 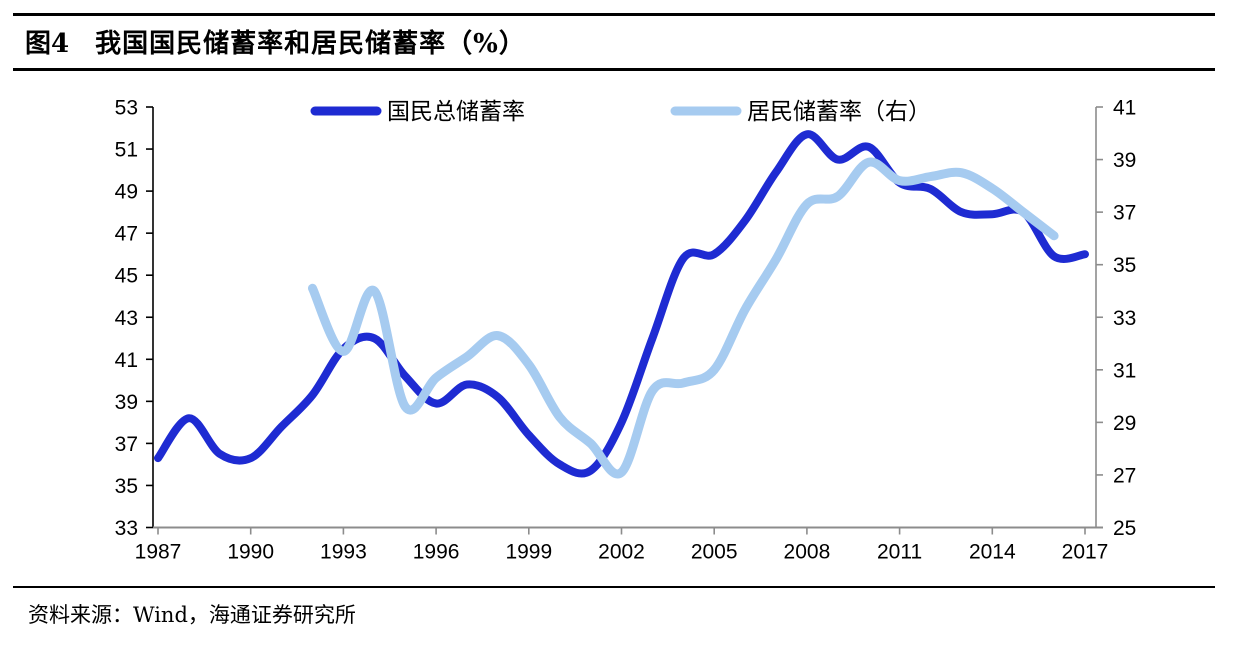 What do you see at coordinates (1124, 160) in the screenshot?
I see `right-axis-label: 39` at bounding box center [1124, 160].